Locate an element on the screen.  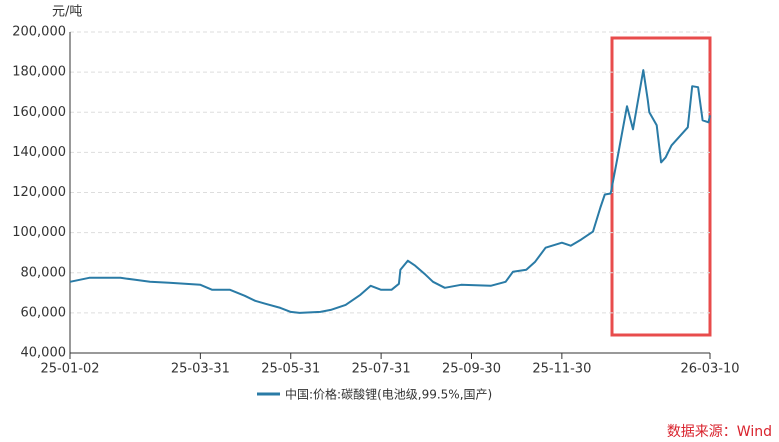
source: 数据来源：Wind is located at coordinates (719, 432).